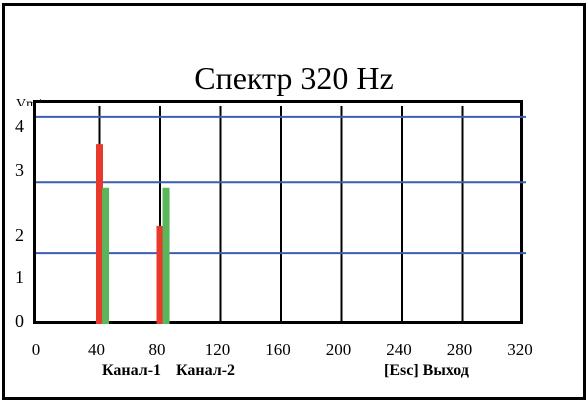 This screenshot has width=588, height=402. Describe the element at coordinates (520, 349) in the screenshot. I see `x-tick-label: 320` at that location.